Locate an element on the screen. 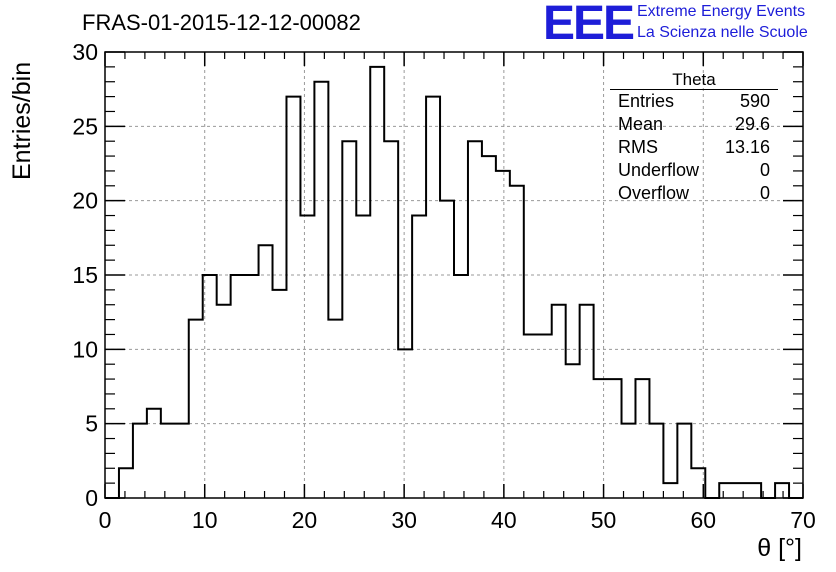 The image size is (836, 572). logo-line-1: Extreme Energy Events is located at coordinates (721, 11).